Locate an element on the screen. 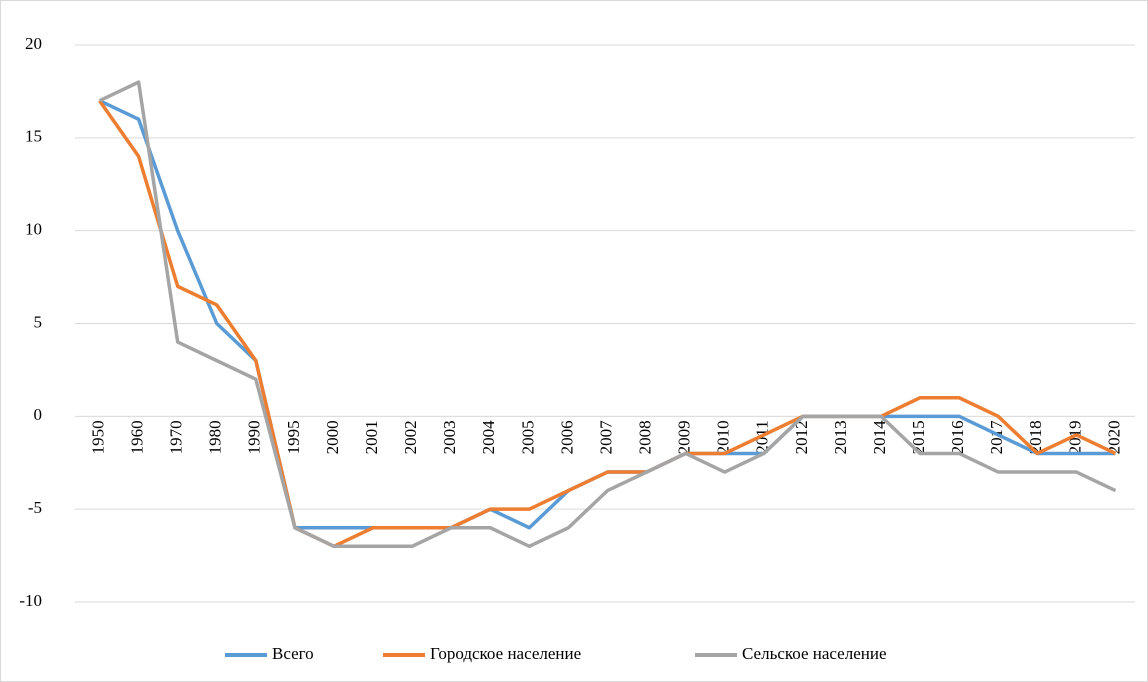  x-tick-label: 2012 is located at coordinates (801, 437).